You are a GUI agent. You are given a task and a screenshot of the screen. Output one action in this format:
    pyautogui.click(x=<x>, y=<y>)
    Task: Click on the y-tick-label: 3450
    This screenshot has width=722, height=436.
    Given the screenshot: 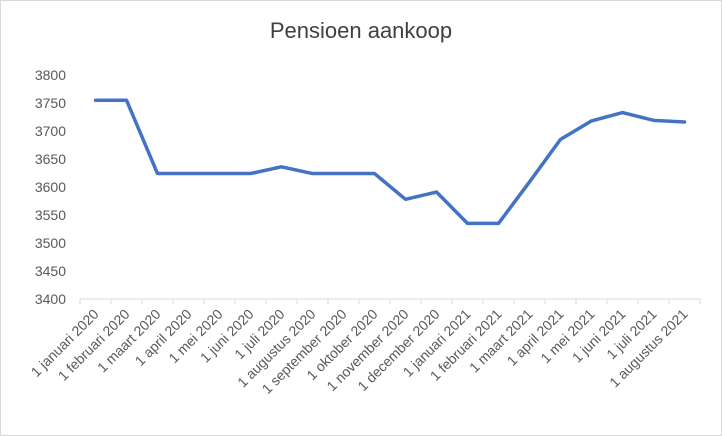 What is the action you would take?
    pyautogui.click(x=50, y=271)
    